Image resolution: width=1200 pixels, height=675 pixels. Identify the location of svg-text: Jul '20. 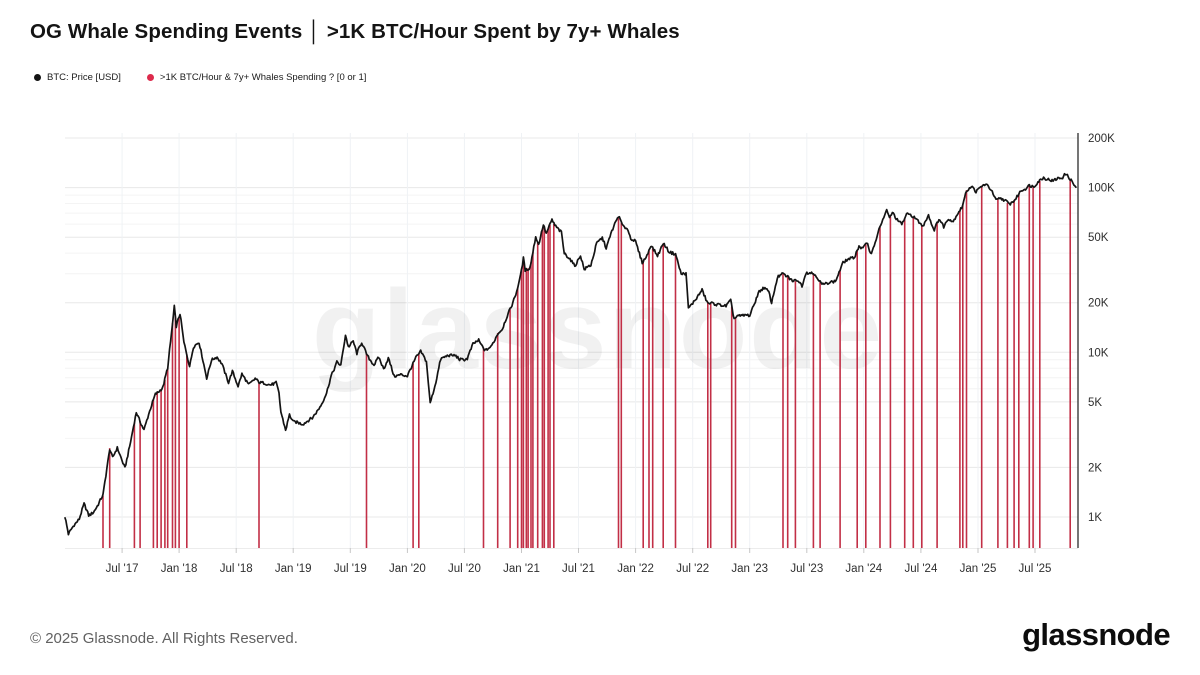
(464, 569).